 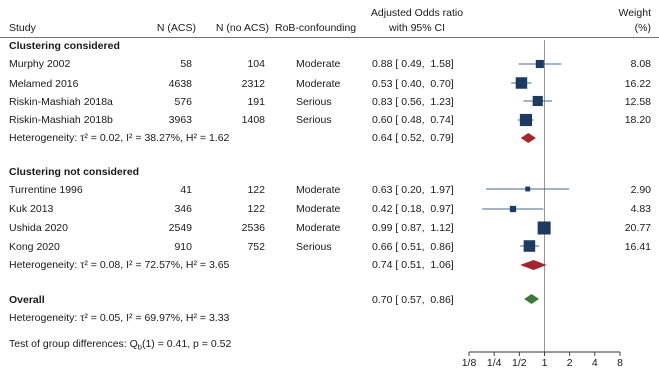 I want to click on plot-area, so click(x=526, y=196).